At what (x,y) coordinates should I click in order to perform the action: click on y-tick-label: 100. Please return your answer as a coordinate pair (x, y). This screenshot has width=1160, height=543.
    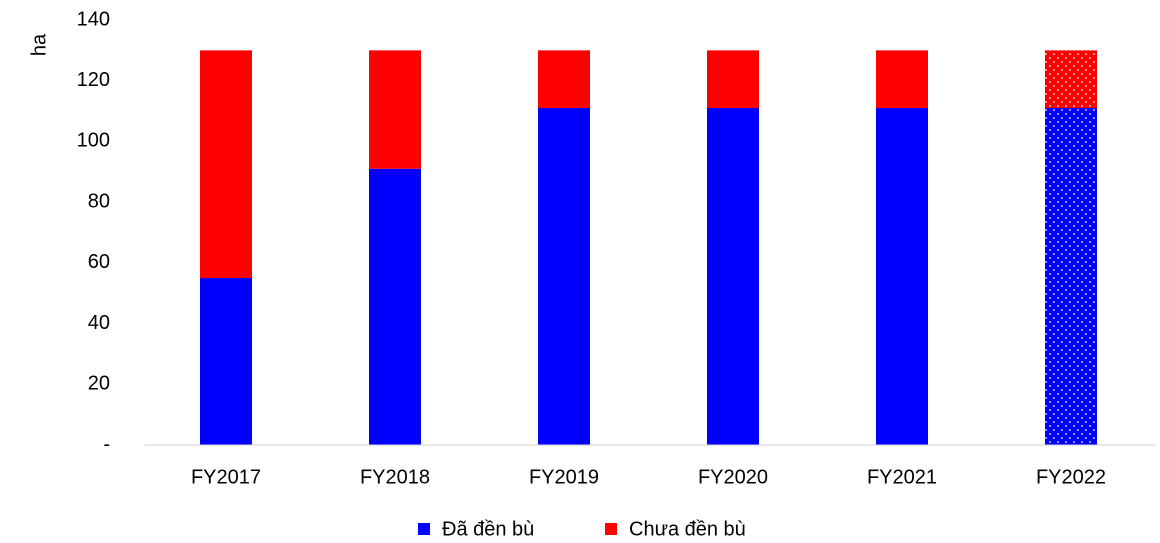
    Looking at the image, I should click on (93, 141).